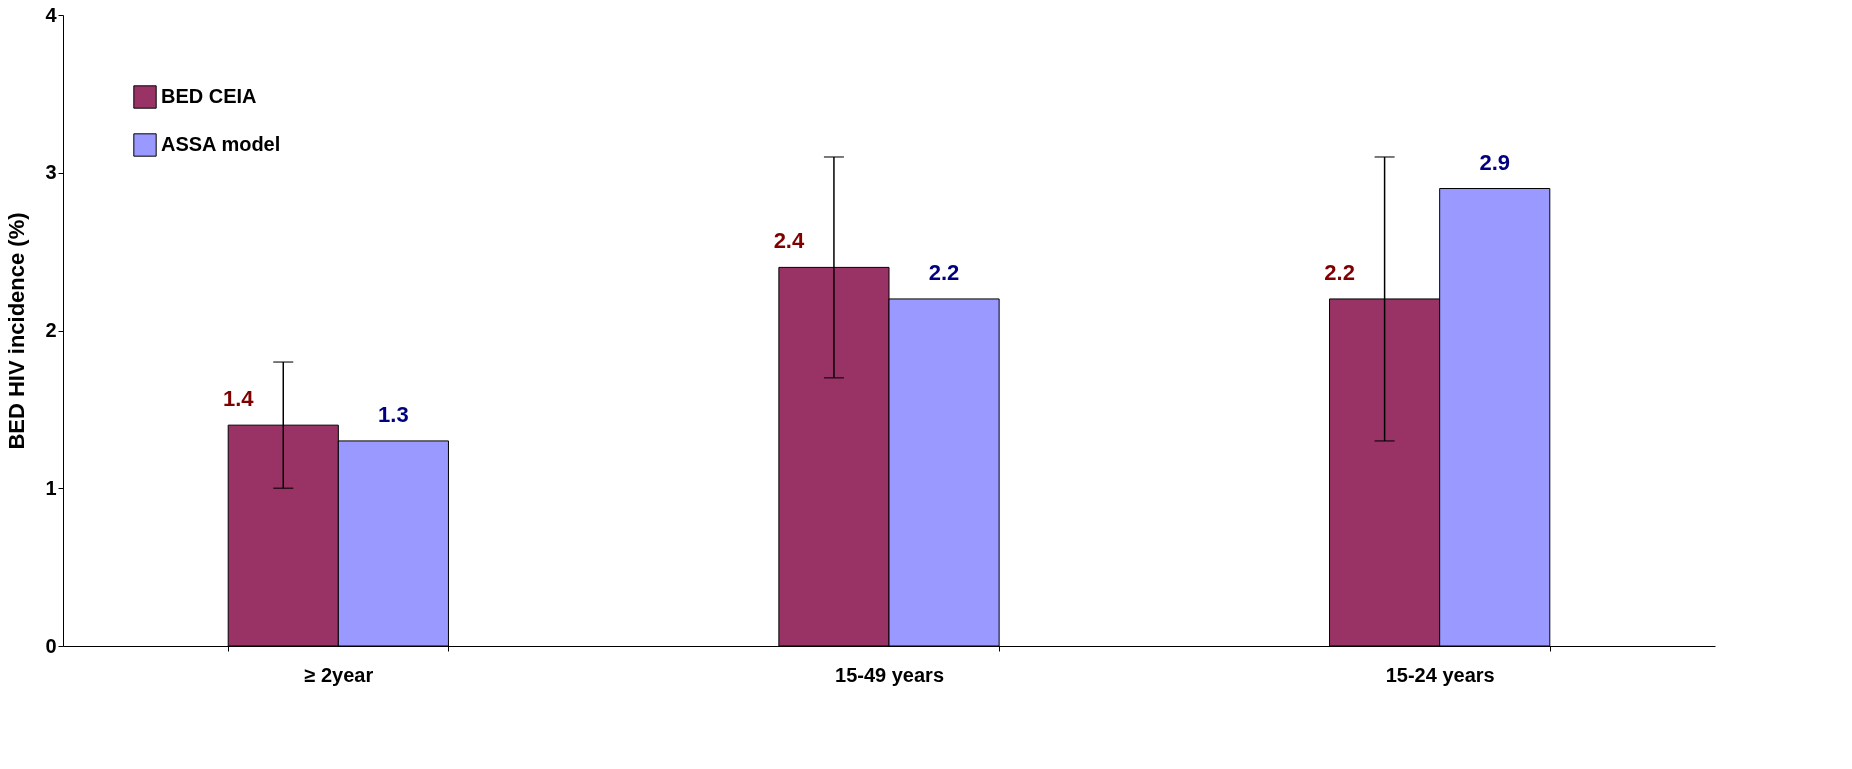  I want to click on y-tick-label: 4, so click(51, 14).